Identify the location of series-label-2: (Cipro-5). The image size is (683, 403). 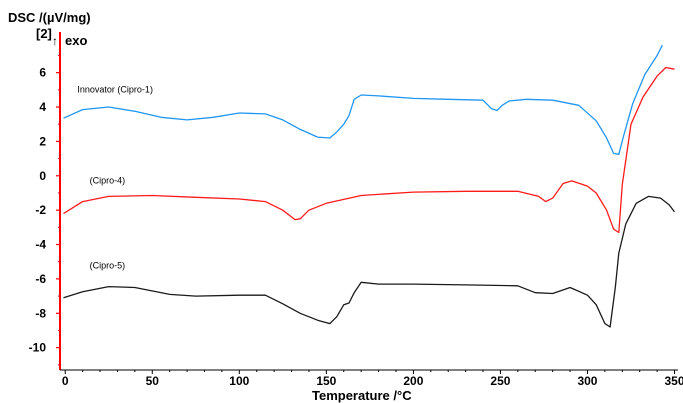
(108, 266).